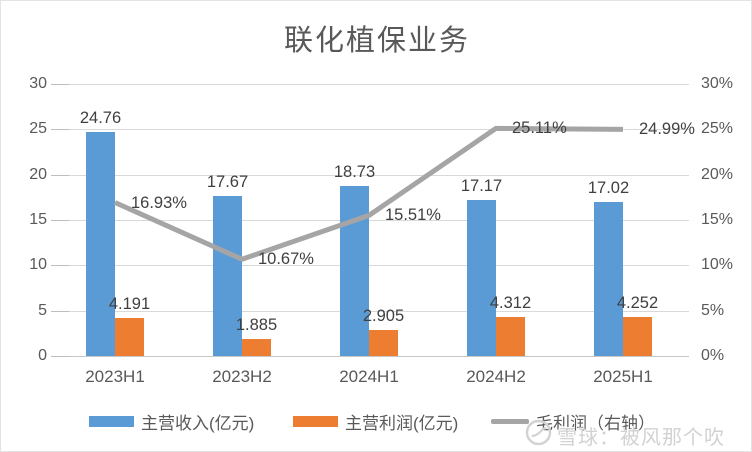  Describe the element at coordinates (717, 129) in the screenshot. I see `y-axis-right-label: 25%` at that location.